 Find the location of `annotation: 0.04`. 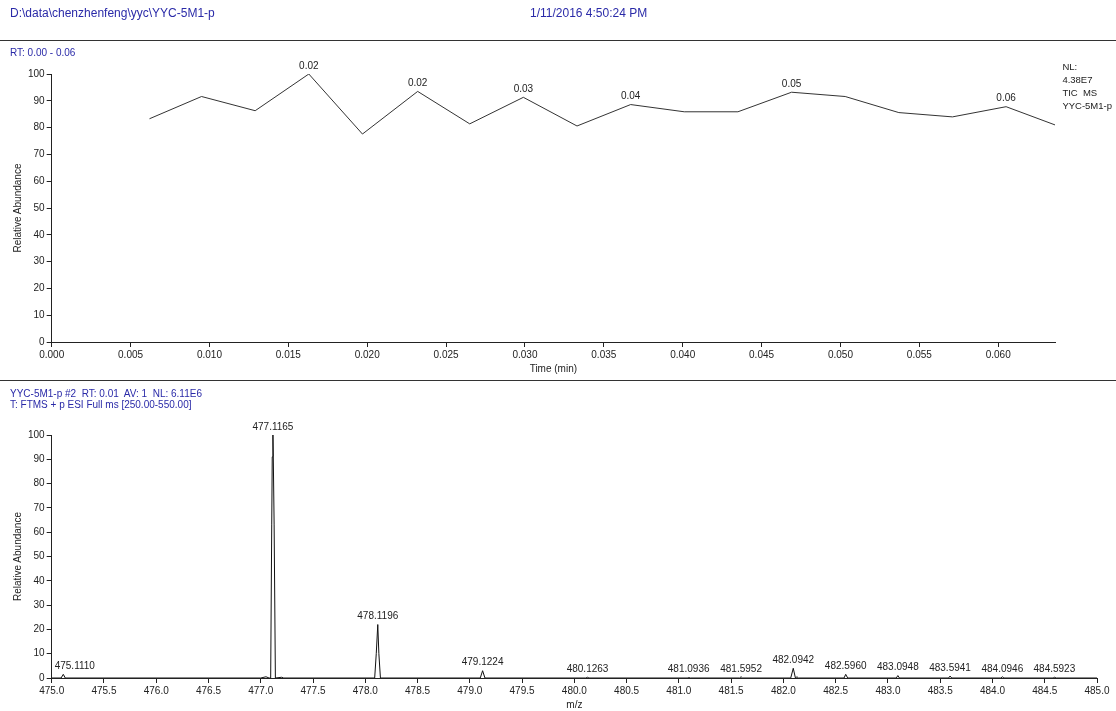

annotation: 0.04 is located at coordinates (630, 96).